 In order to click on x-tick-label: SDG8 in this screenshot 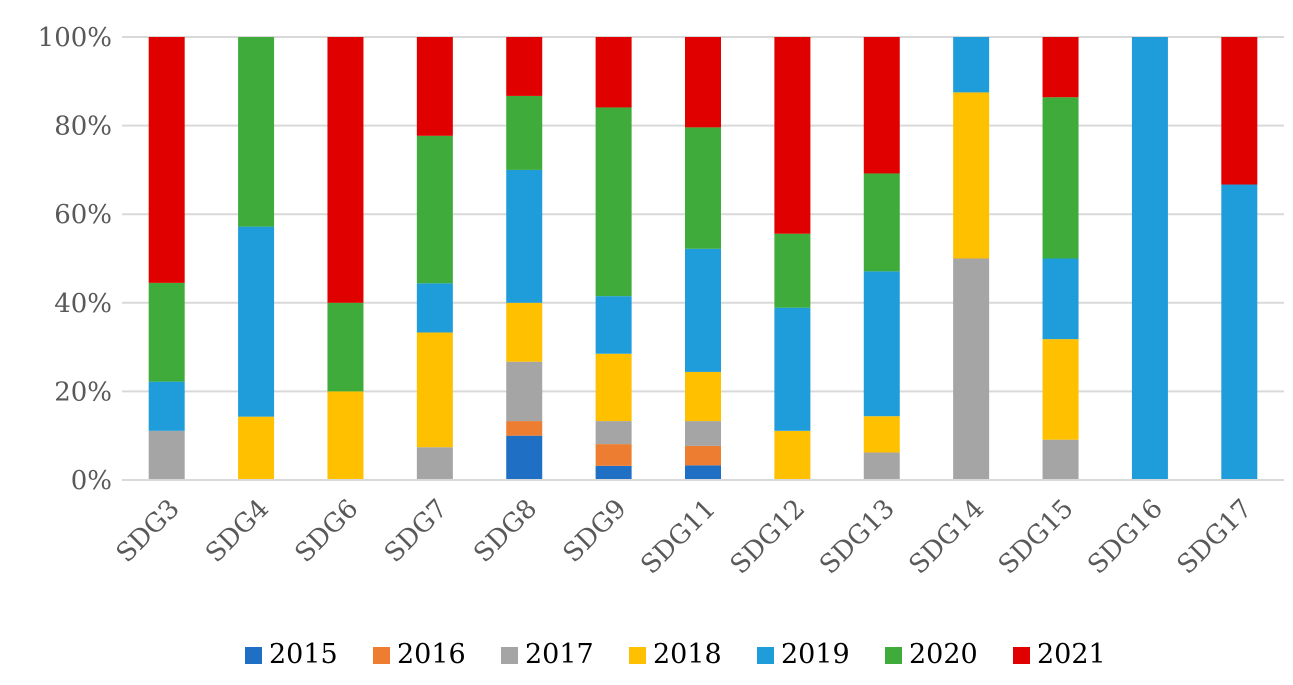, I will do `click(505, 531)`.